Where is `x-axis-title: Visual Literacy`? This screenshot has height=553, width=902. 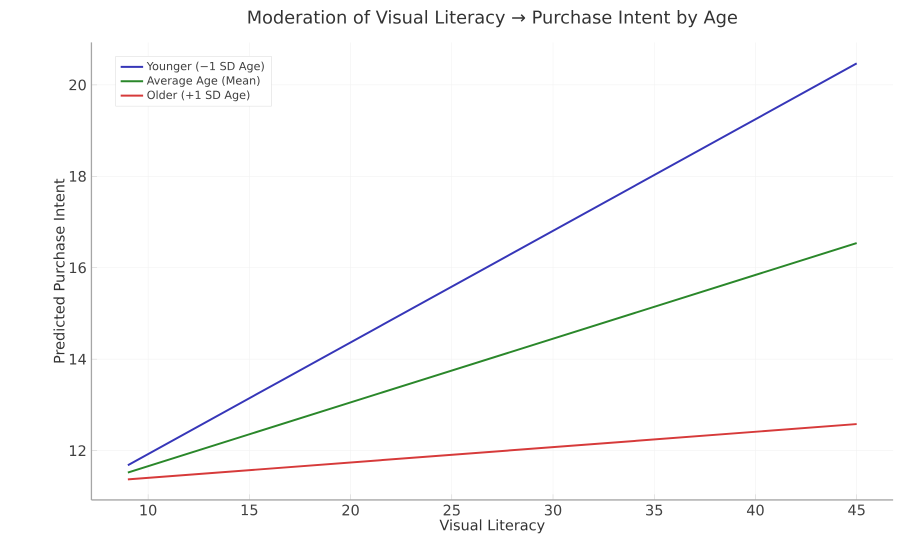
x-axis-title: Visual Literacy is located at coordinates (492, 526).